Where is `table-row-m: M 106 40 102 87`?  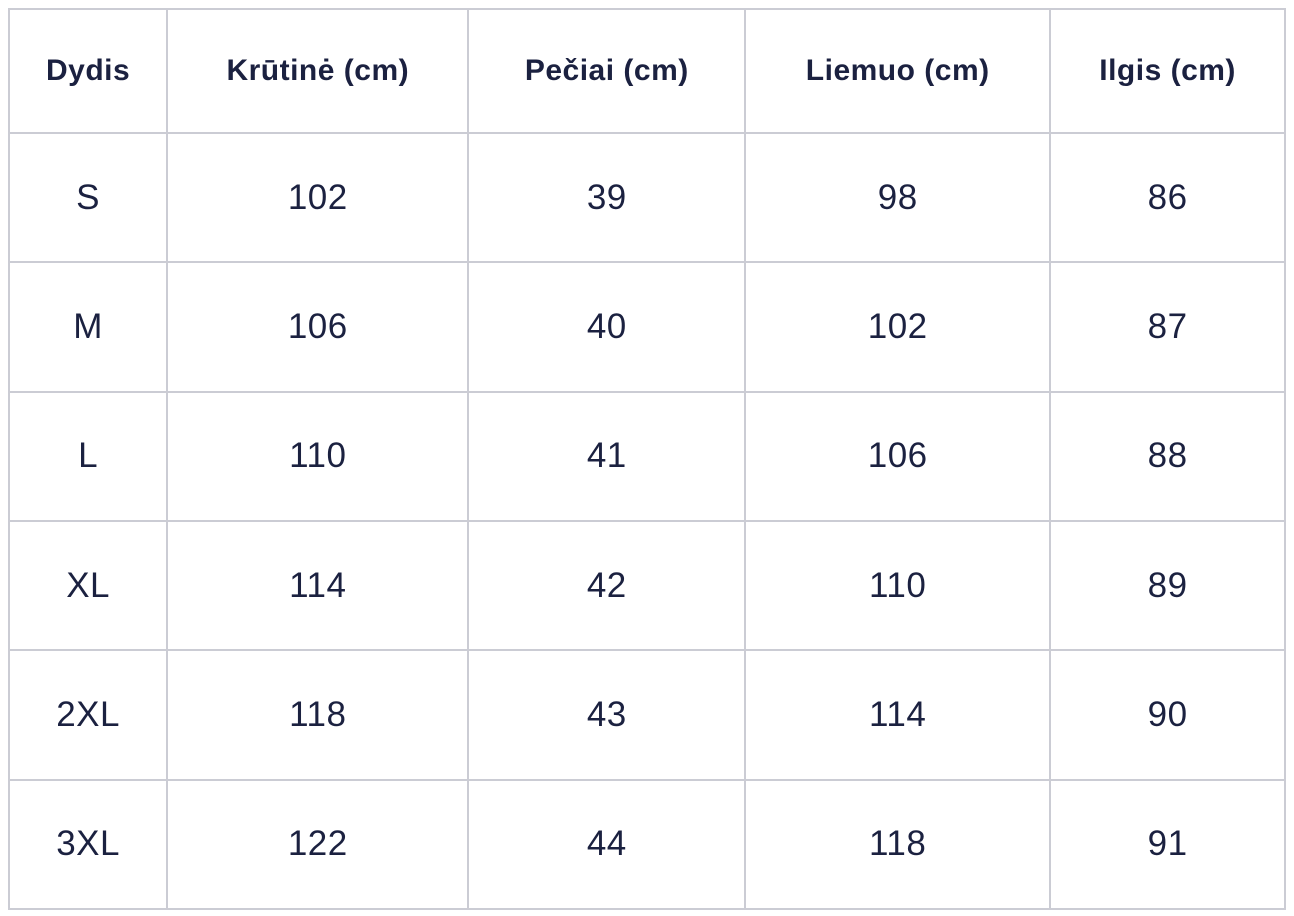 table-row-m: M 106 40 102 87 is located at coordinates (646, 327).